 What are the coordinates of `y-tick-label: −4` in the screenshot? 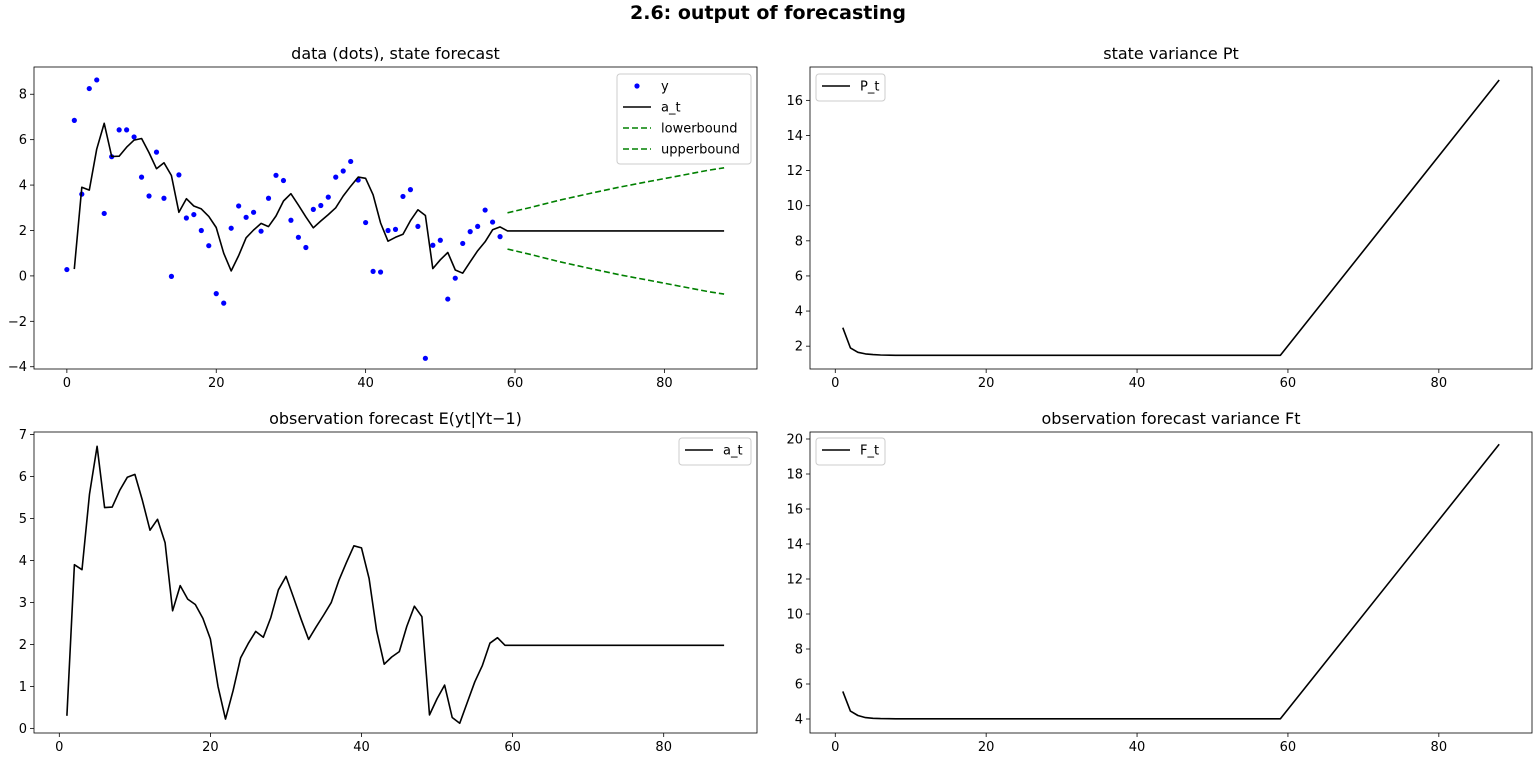 It's located at (17, 367).